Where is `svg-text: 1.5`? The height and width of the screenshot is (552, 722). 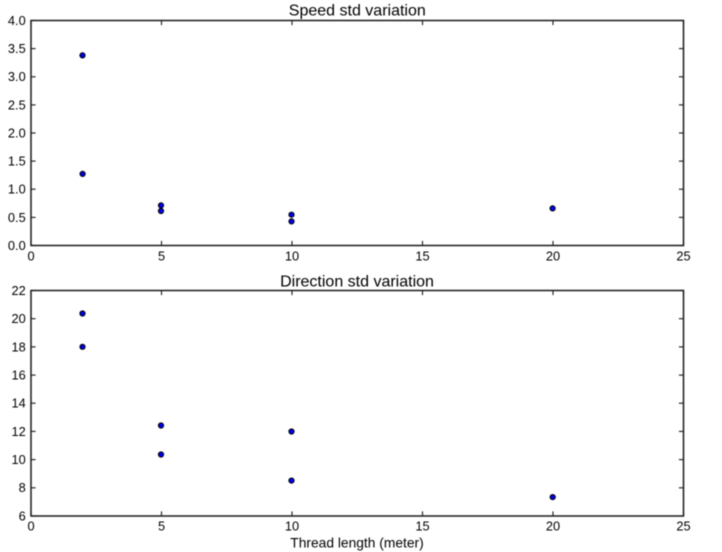 svg-text: 1.5 is located at coordinates (17, 161).